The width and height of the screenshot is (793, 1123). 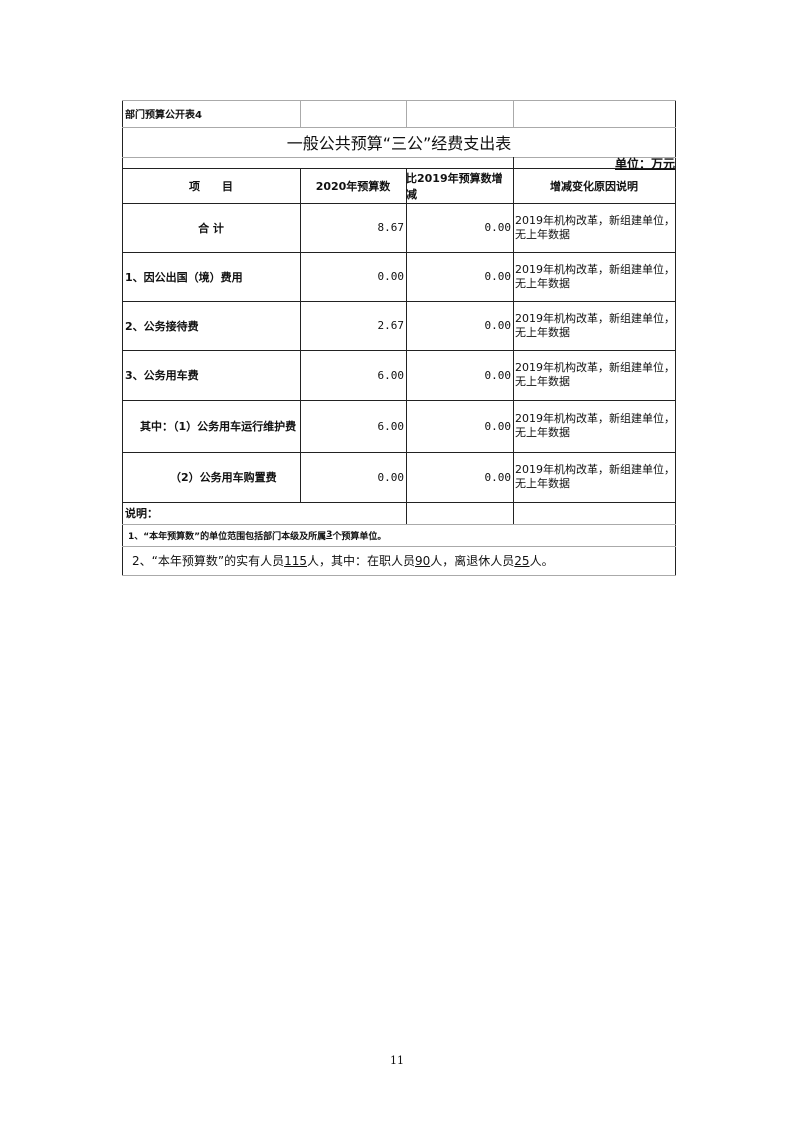 What do you see at coordinates (163, 115) in the screenshot?
I see `table-code: 部门预算公开表4` at bounding box center [163, 115].